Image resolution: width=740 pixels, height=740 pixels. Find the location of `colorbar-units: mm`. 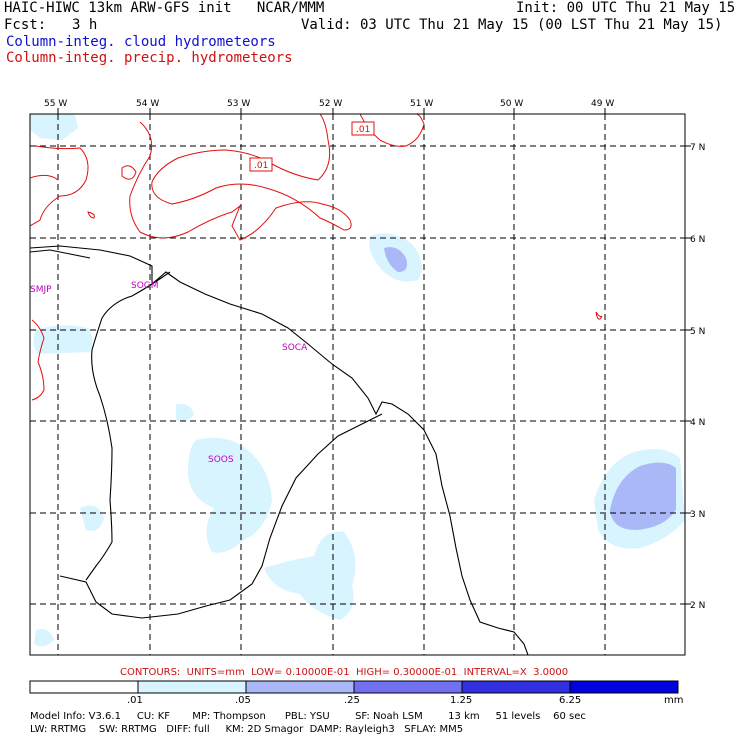

colorbar-units: mm is located at coordinates (674, 700).